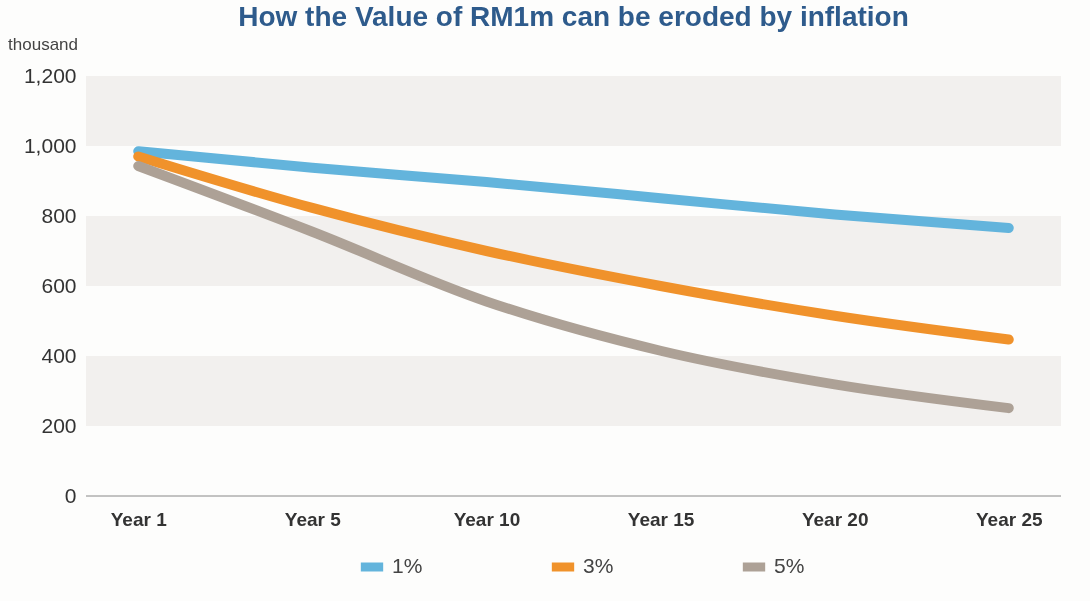  I want to click on legend-label: 5%, so click(789, 565).